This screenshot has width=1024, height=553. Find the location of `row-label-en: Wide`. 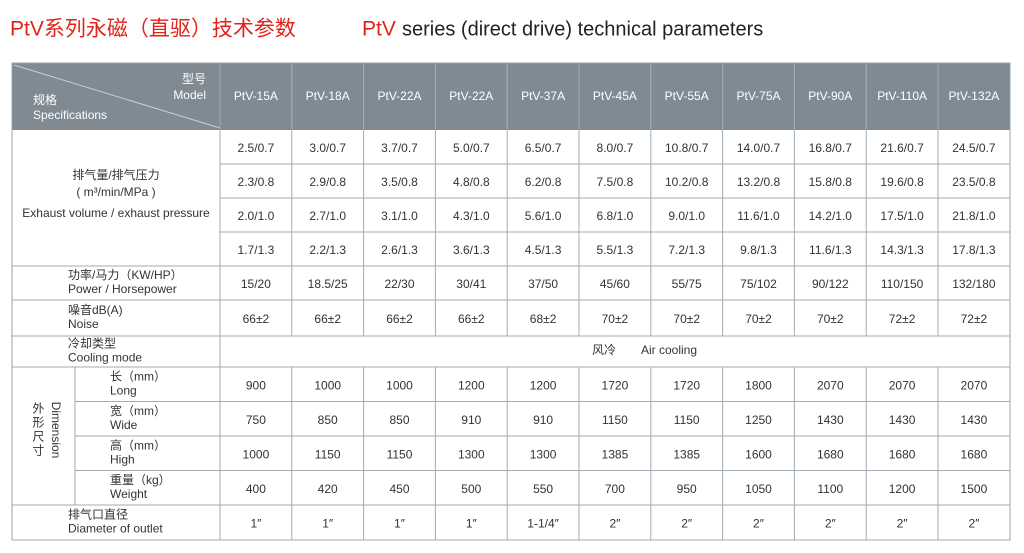

row-label-en: Wide is located at coordinates (124, 425).